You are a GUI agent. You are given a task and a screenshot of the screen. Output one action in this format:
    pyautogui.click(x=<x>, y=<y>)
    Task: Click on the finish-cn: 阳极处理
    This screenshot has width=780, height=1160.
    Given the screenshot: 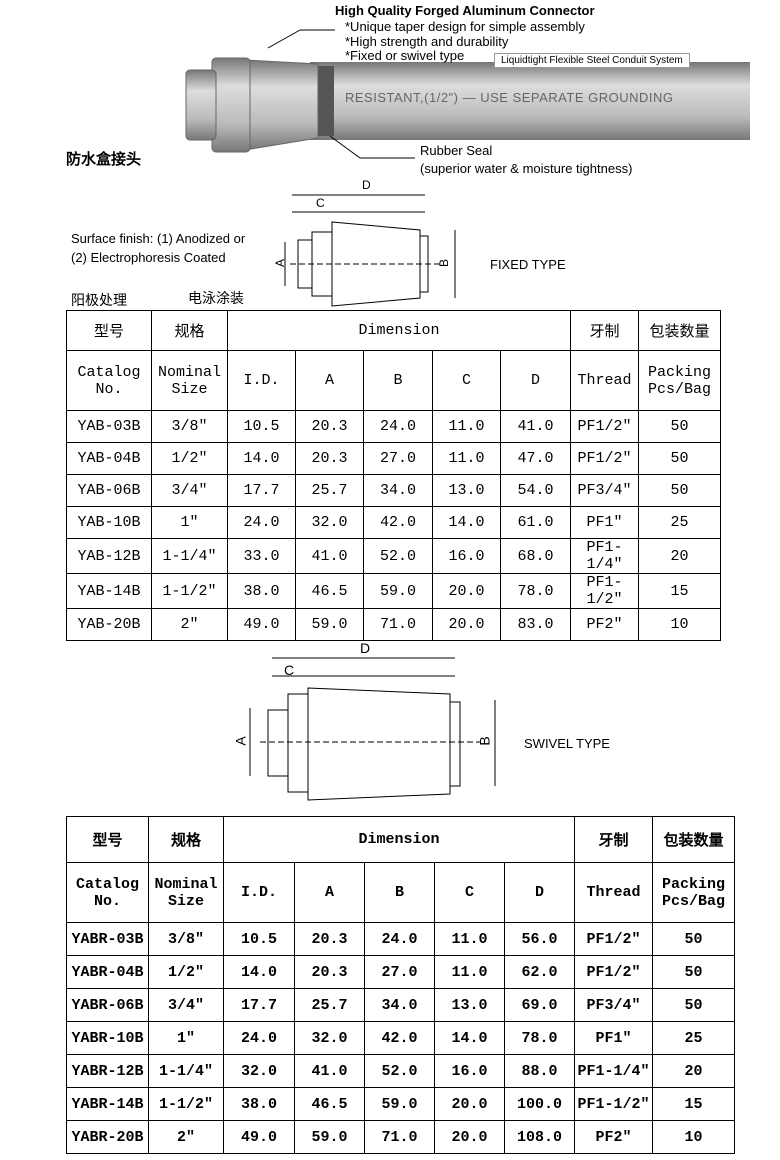 What is the action you would take?
    pyautogui.click(x=99, y=300)
    